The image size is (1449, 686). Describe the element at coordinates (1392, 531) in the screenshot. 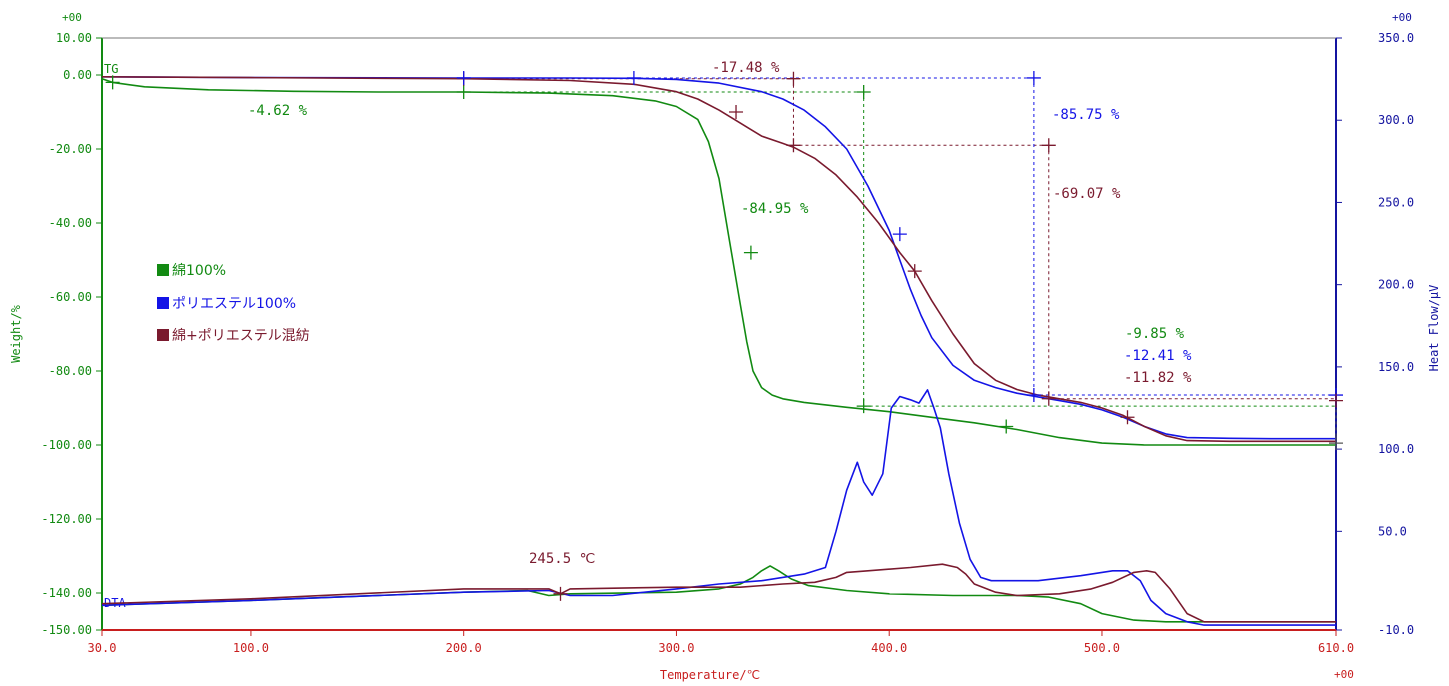

I see `y-right-tick-label: 50.0` at that location.